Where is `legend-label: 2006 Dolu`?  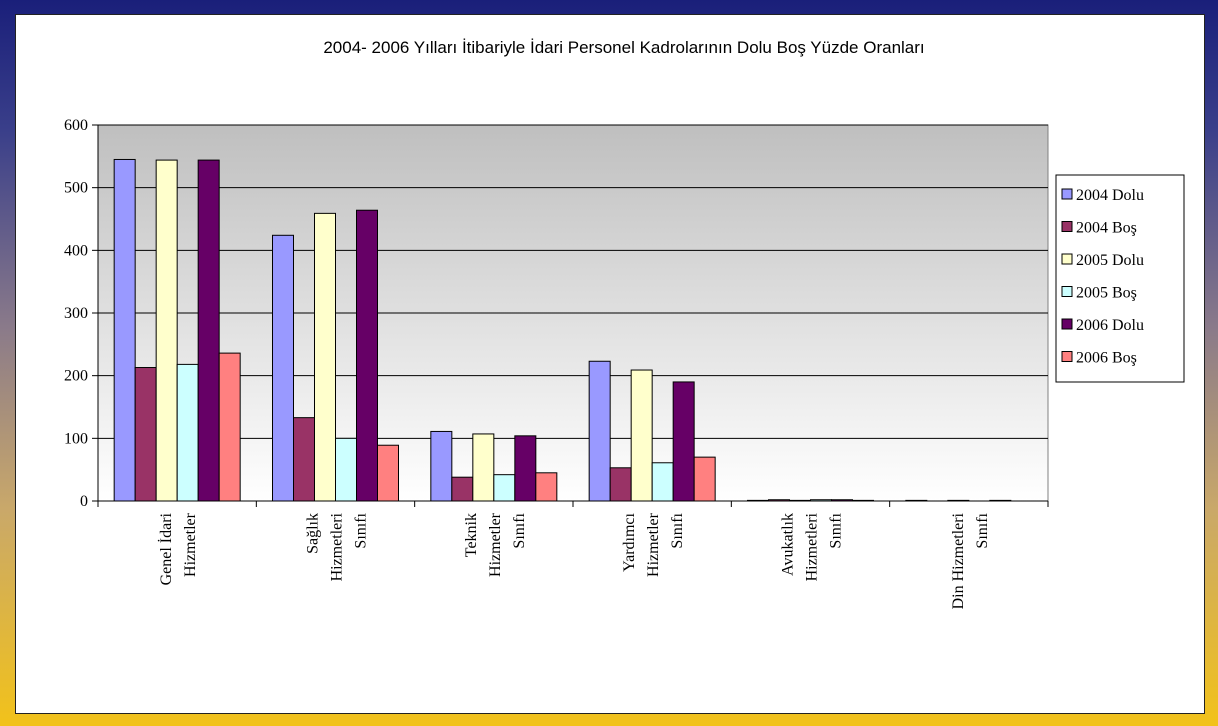 legend-label: 2006 Dolu is located at coordinates (1110, 325).